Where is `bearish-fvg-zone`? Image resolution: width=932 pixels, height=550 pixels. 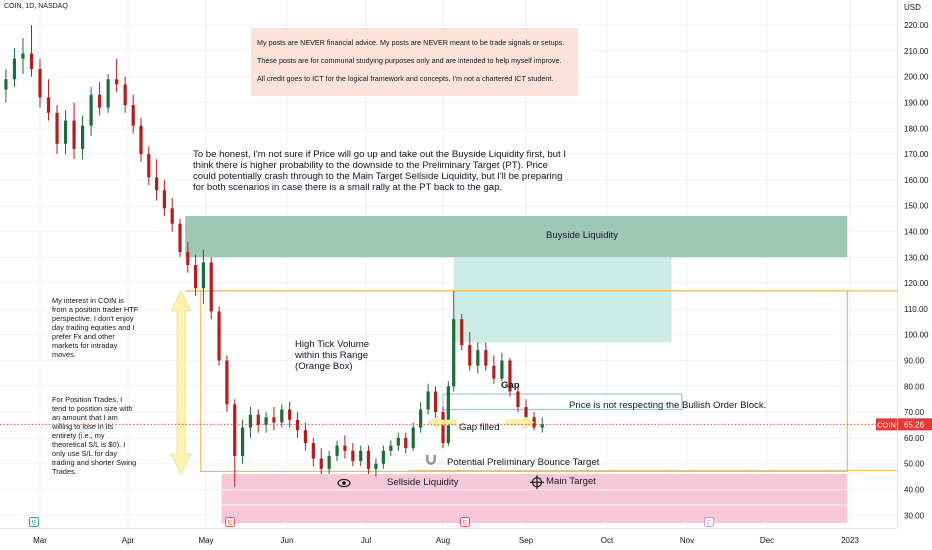
bearish-fvg-zone is located at coordinates (562, 300).